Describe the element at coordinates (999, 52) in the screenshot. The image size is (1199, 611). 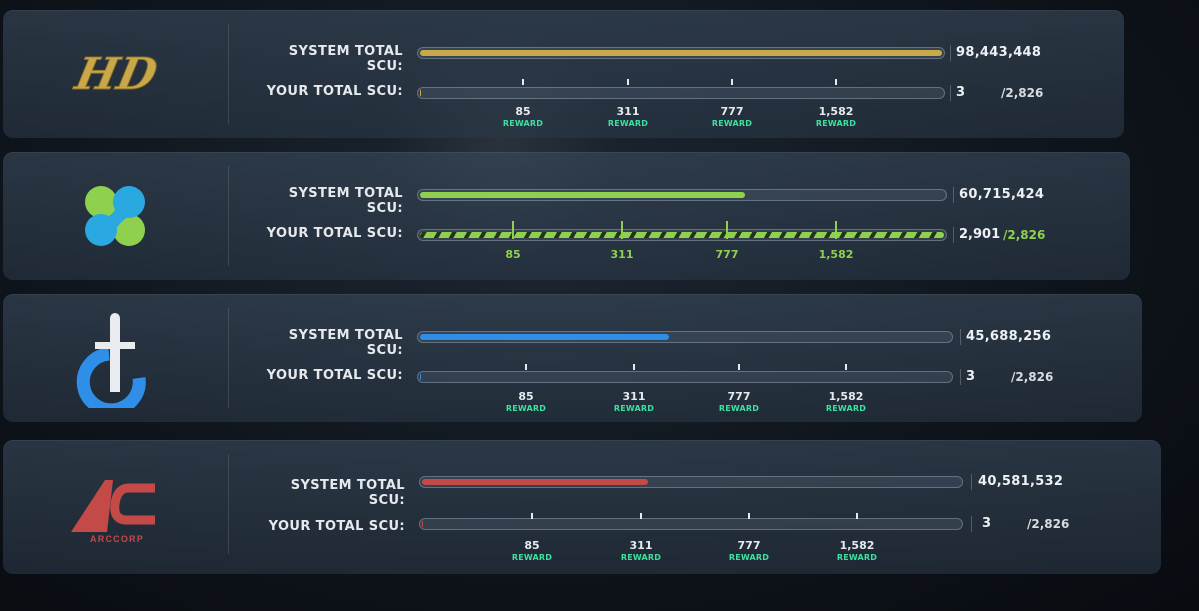
I see `system-total-value: 98,443,448` at that location.